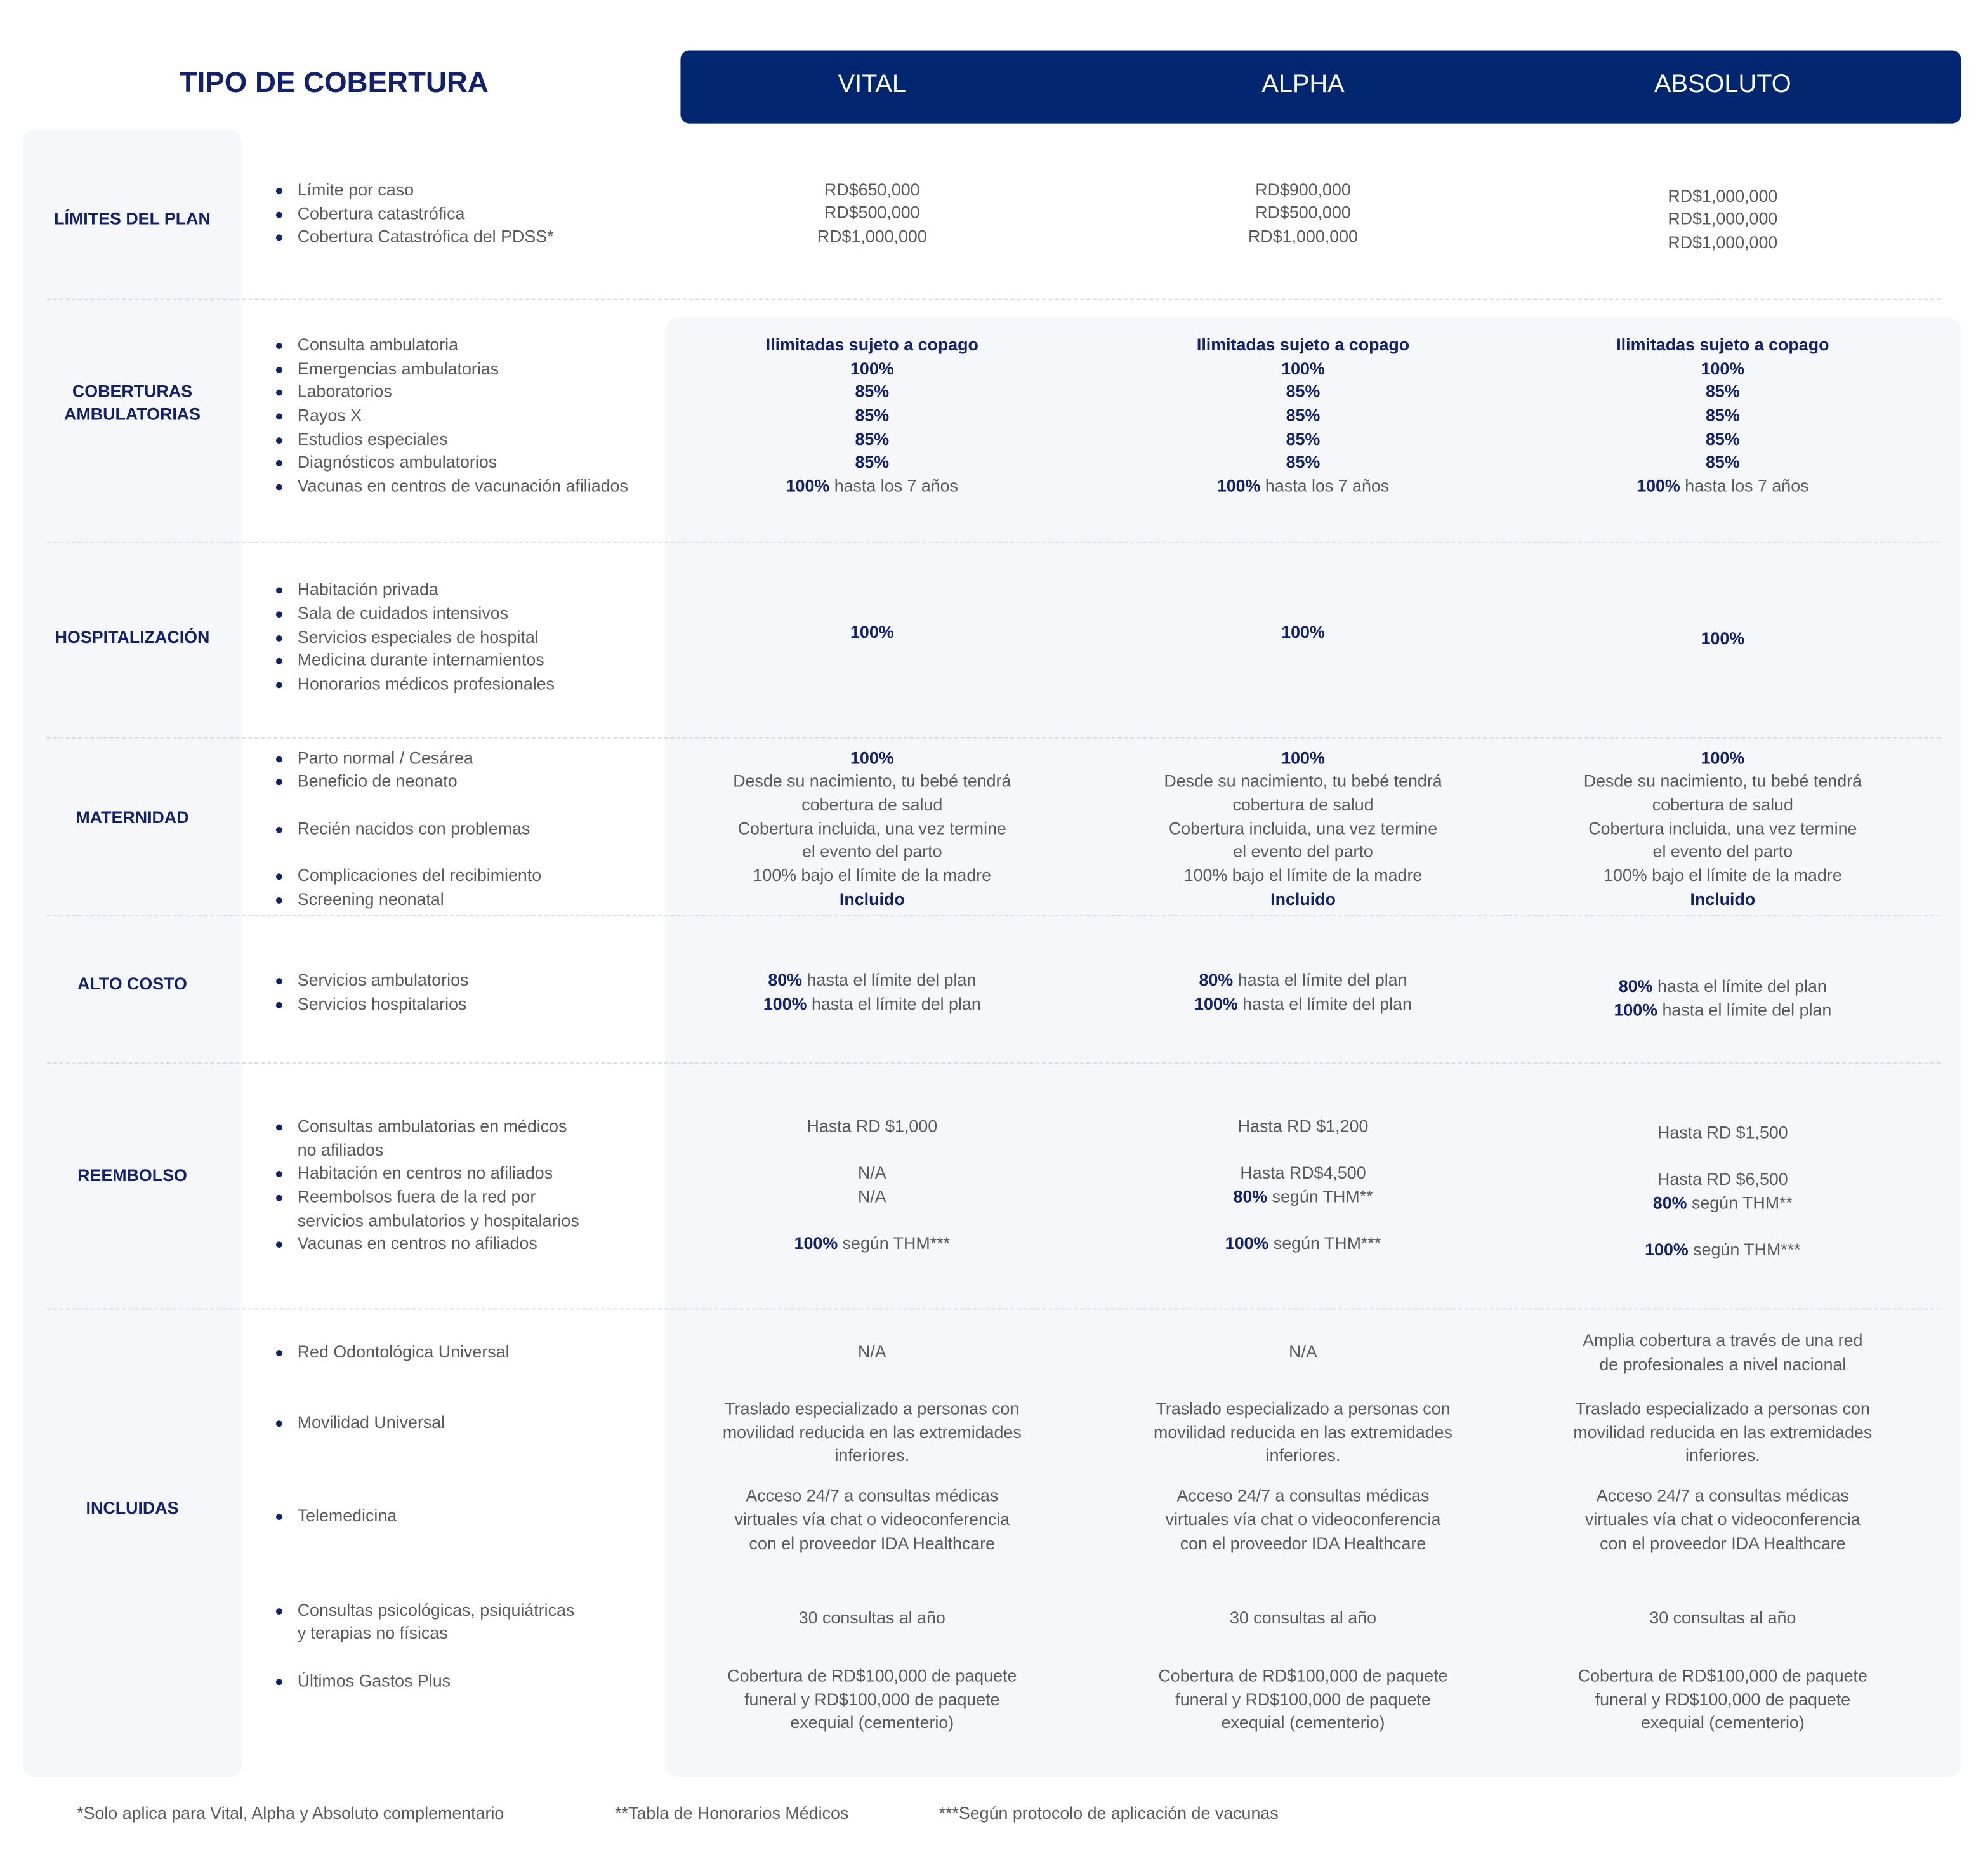 Image resolution: width=1976 pixels, height=1876 pixels. I want to click on coverage-item: Reembolsos fuera de la red por, so click(416, 1196).